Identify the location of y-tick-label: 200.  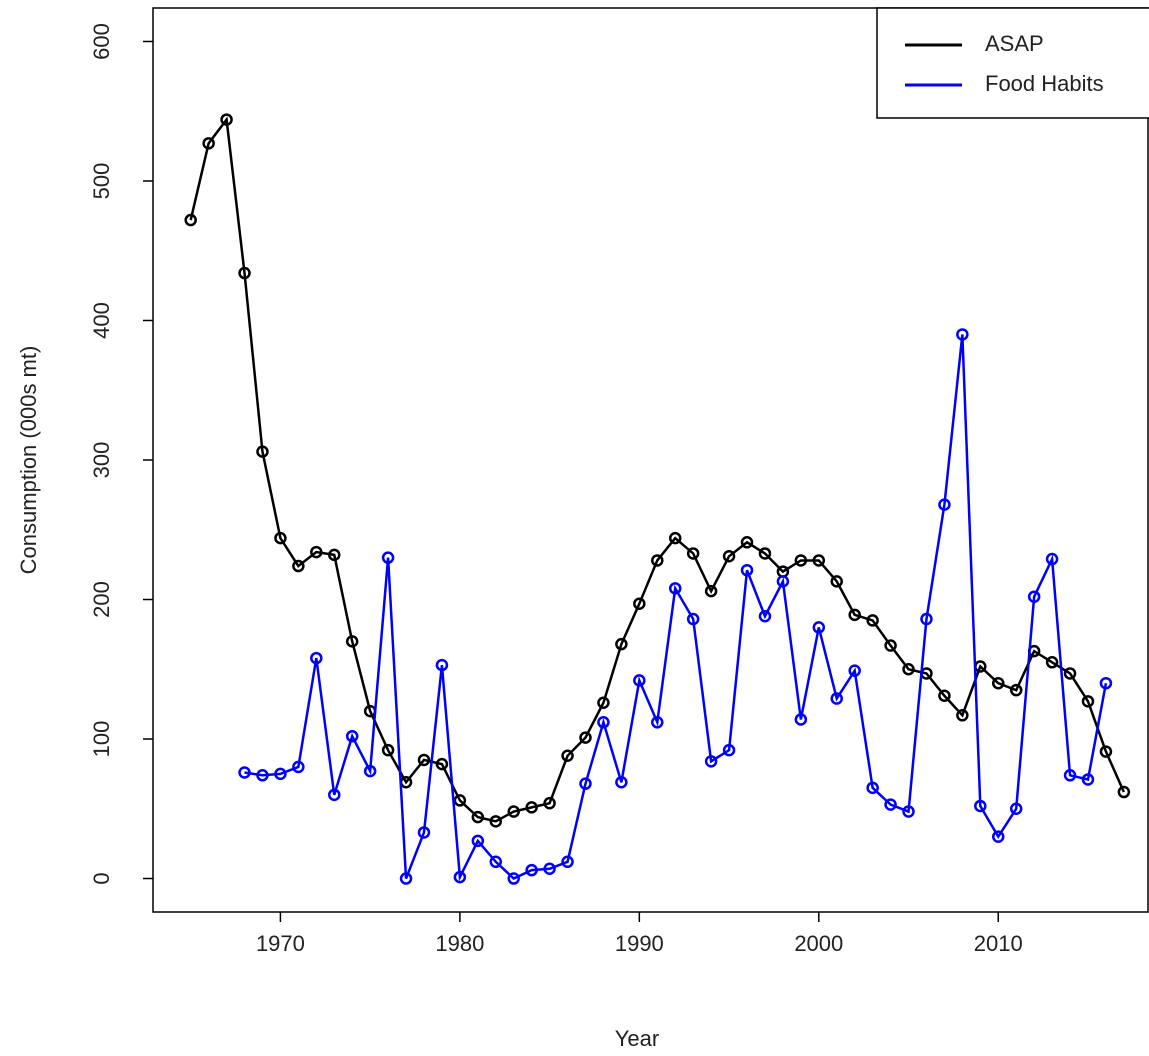
(101, 599).